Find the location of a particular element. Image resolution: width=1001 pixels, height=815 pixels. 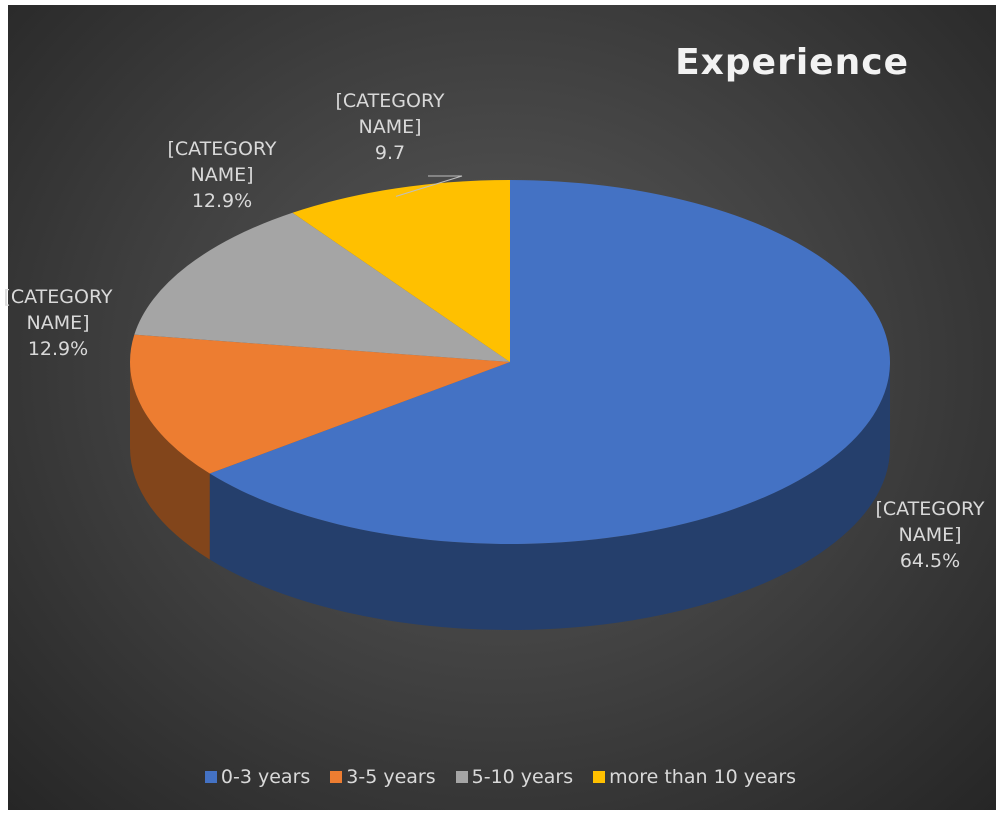

legend-item: 3-5 years is located at coordinates (383, 777).